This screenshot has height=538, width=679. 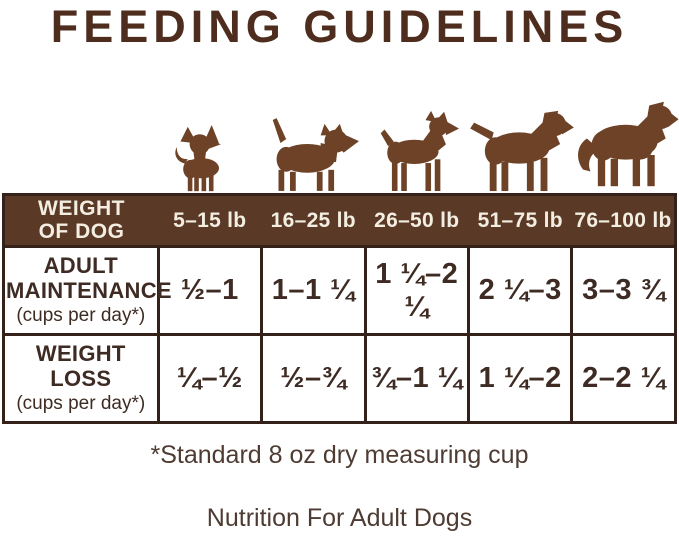 I want to click on cell-loss-51-75: 1 ¼–2, so click(x=520, y=379).